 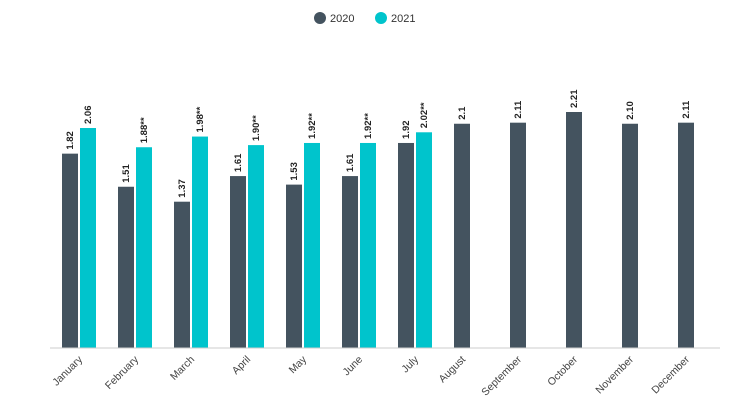 I want to click on value-label-2020-september: 2.11, so click(x=518, y=109).